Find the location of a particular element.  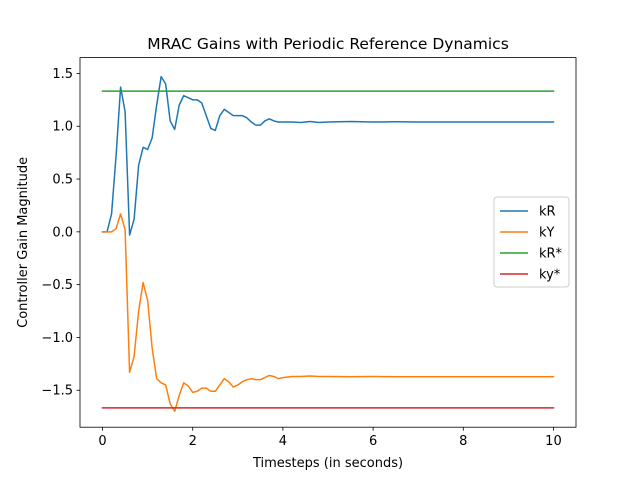

y-tick-label: 0.5 is located at coordinates (62, 180).